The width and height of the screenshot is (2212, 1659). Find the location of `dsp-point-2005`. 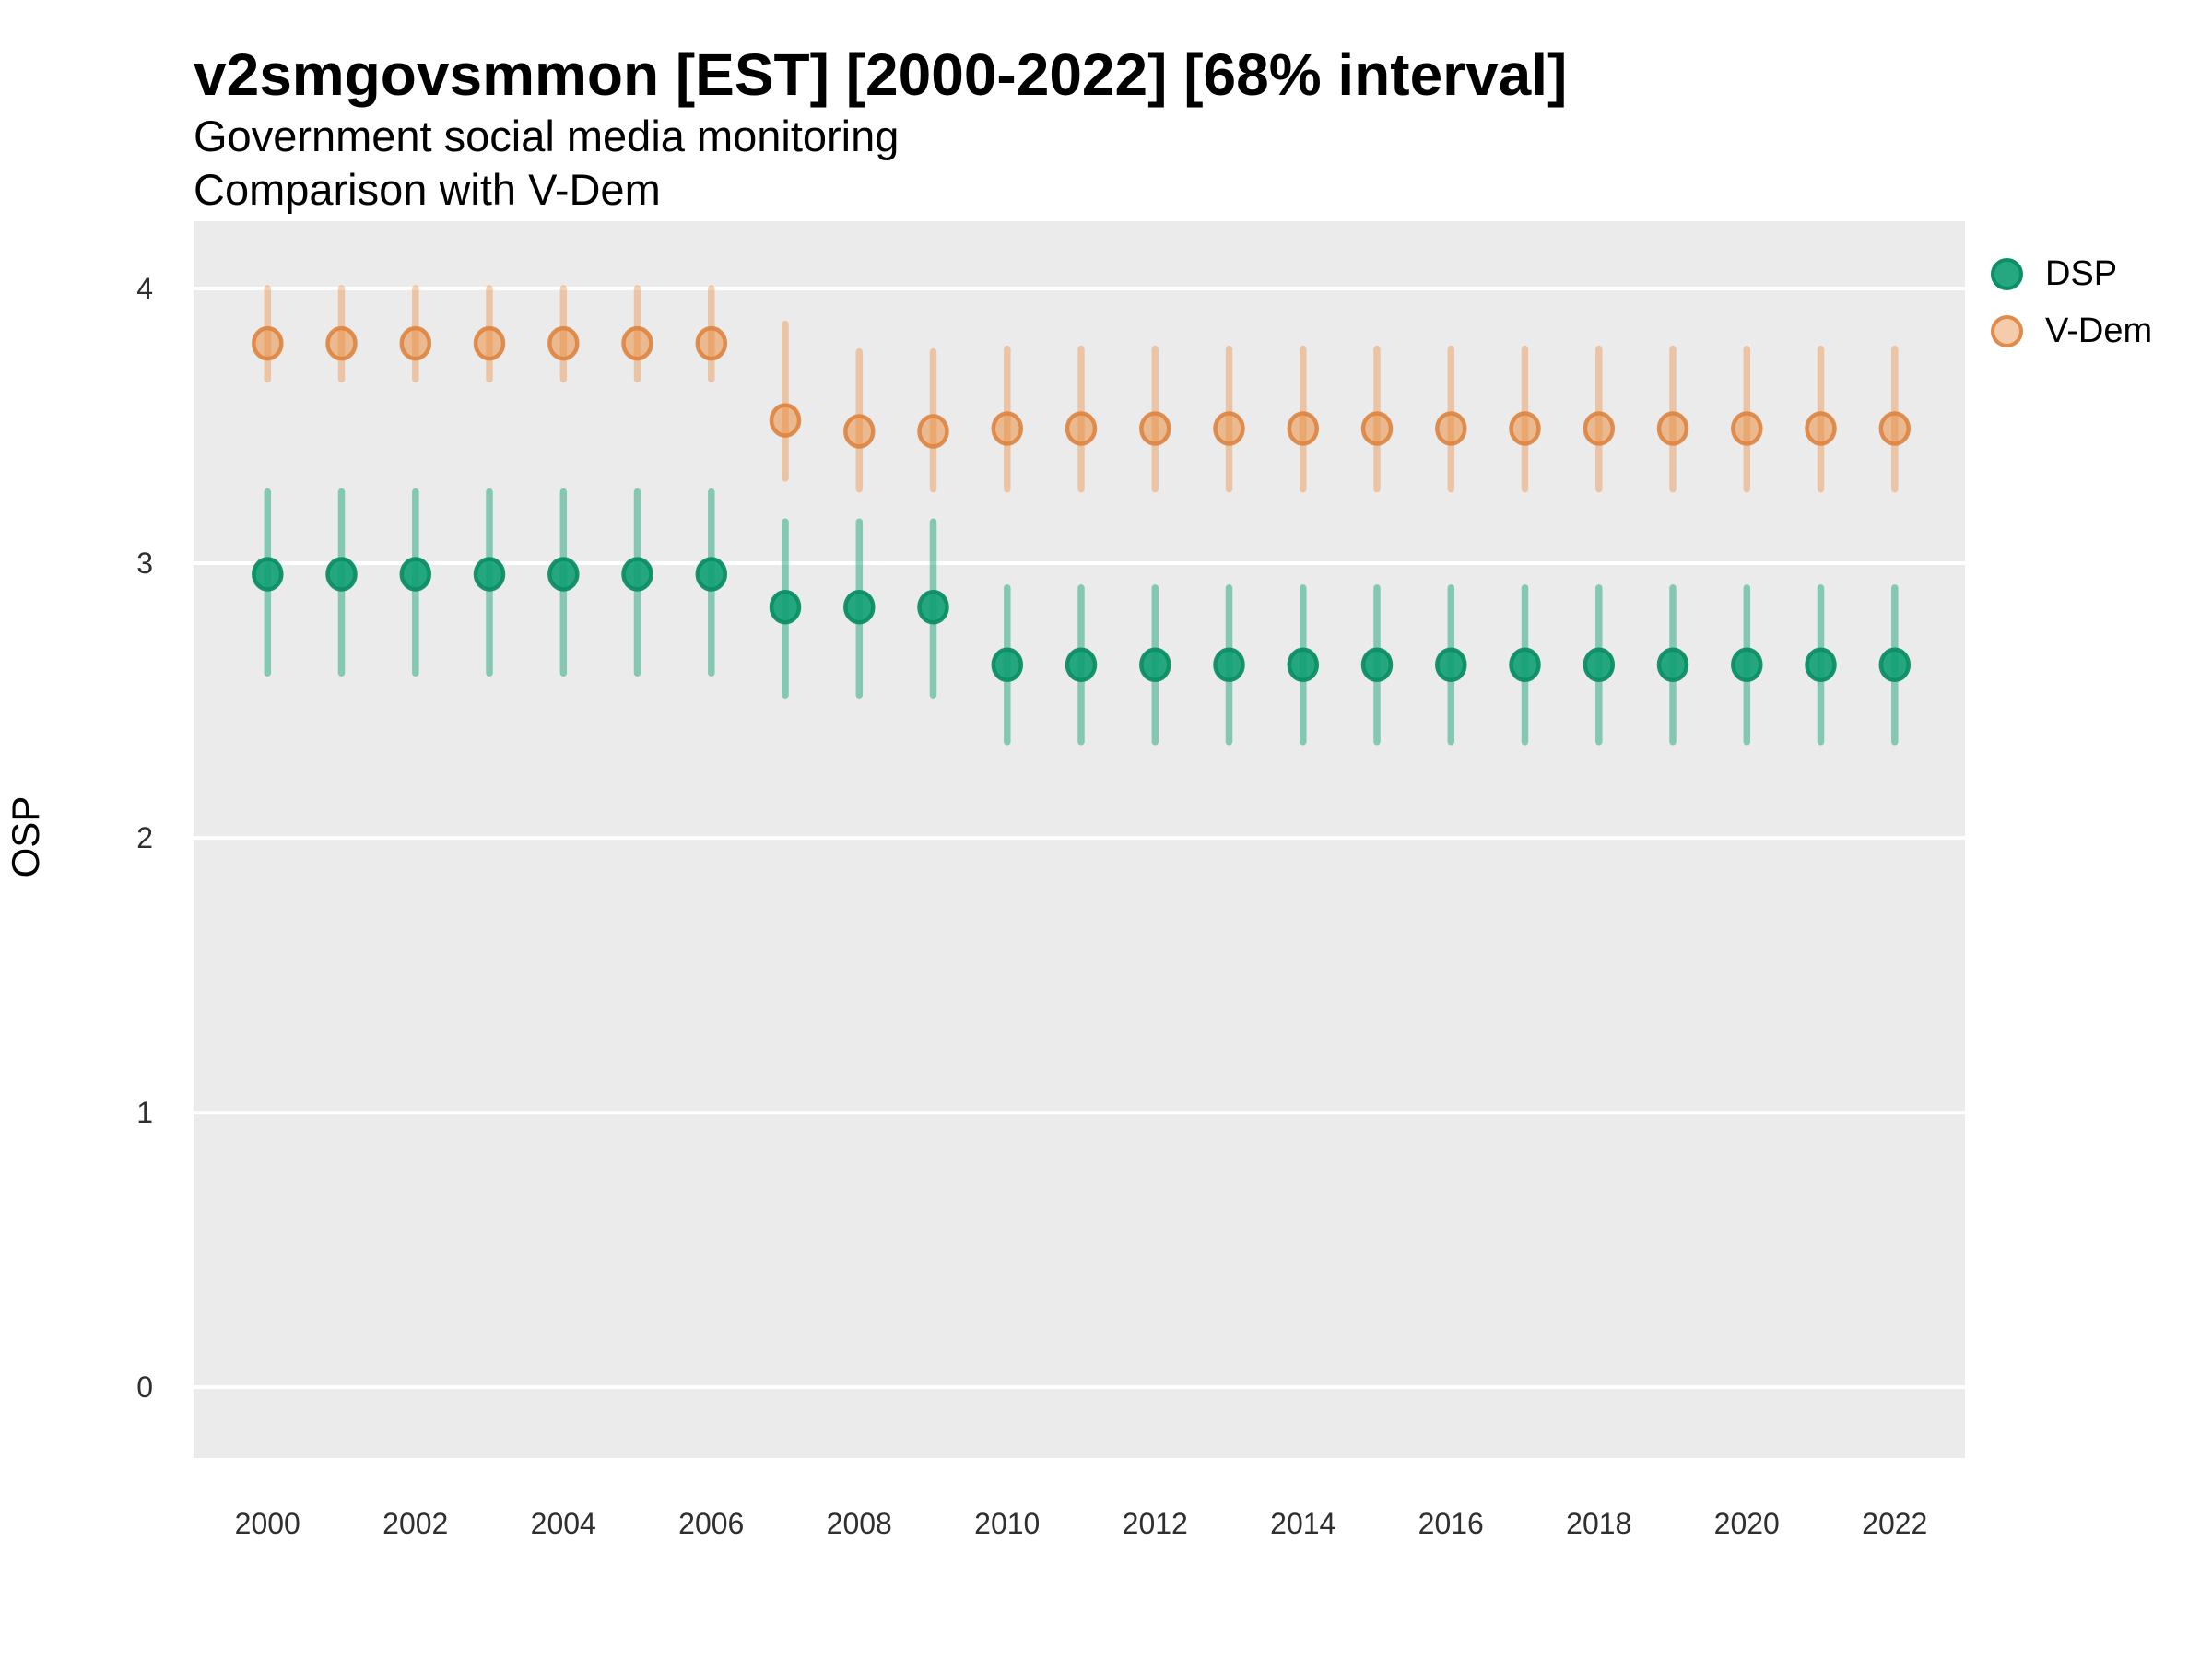

dsp-point-2005 is located at coordinates (637, 574).